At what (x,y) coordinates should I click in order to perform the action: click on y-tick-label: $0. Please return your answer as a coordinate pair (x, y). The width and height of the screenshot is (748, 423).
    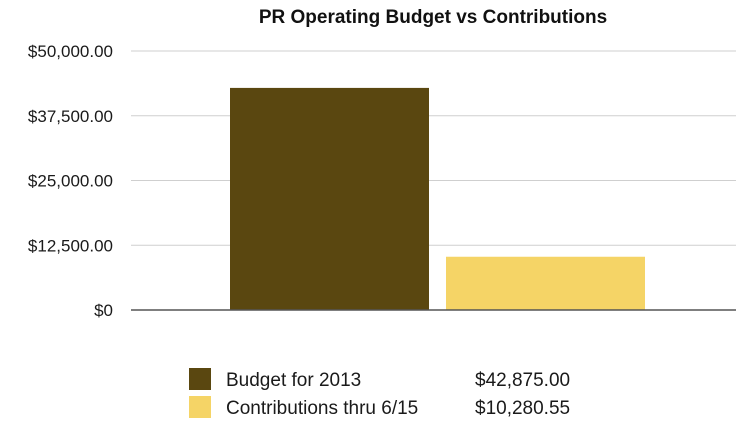
    Looking at the image, I should click on (103, 310).